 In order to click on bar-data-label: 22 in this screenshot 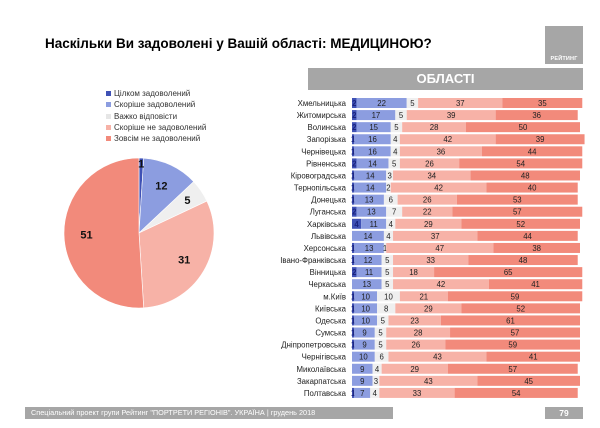, I will do `click(427, 212)`.